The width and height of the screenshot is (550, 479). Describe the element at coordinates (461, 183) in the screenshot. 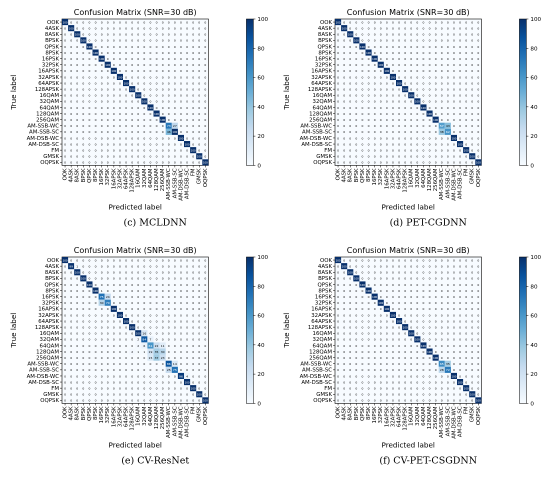

I see `x-tick-label: AM-DSB-SC` at that location.